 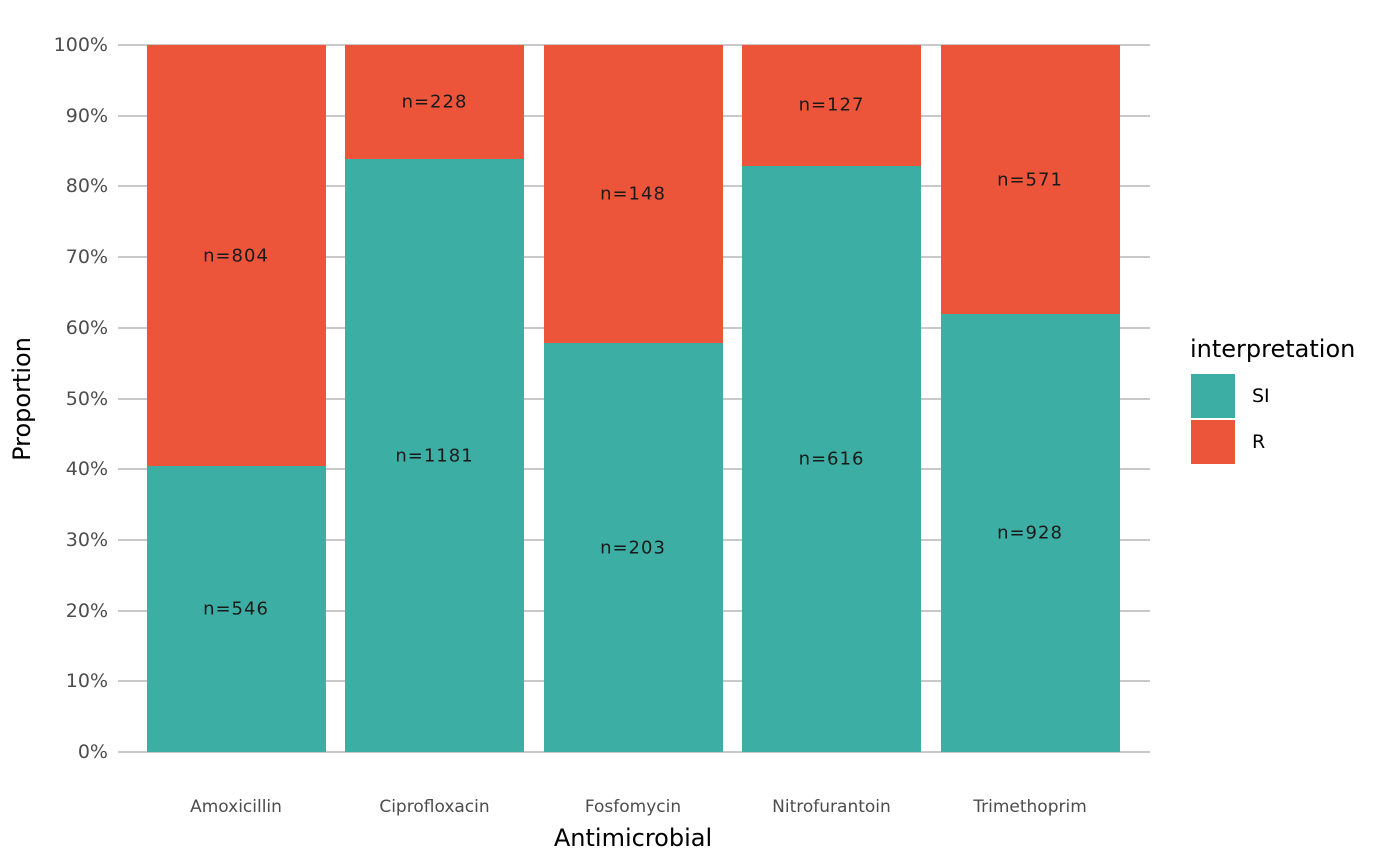 What do you see at coordinates (1273, 349) in the screenshot?
I see `legend-title: interpretation` at bounding box center [1273, 349].